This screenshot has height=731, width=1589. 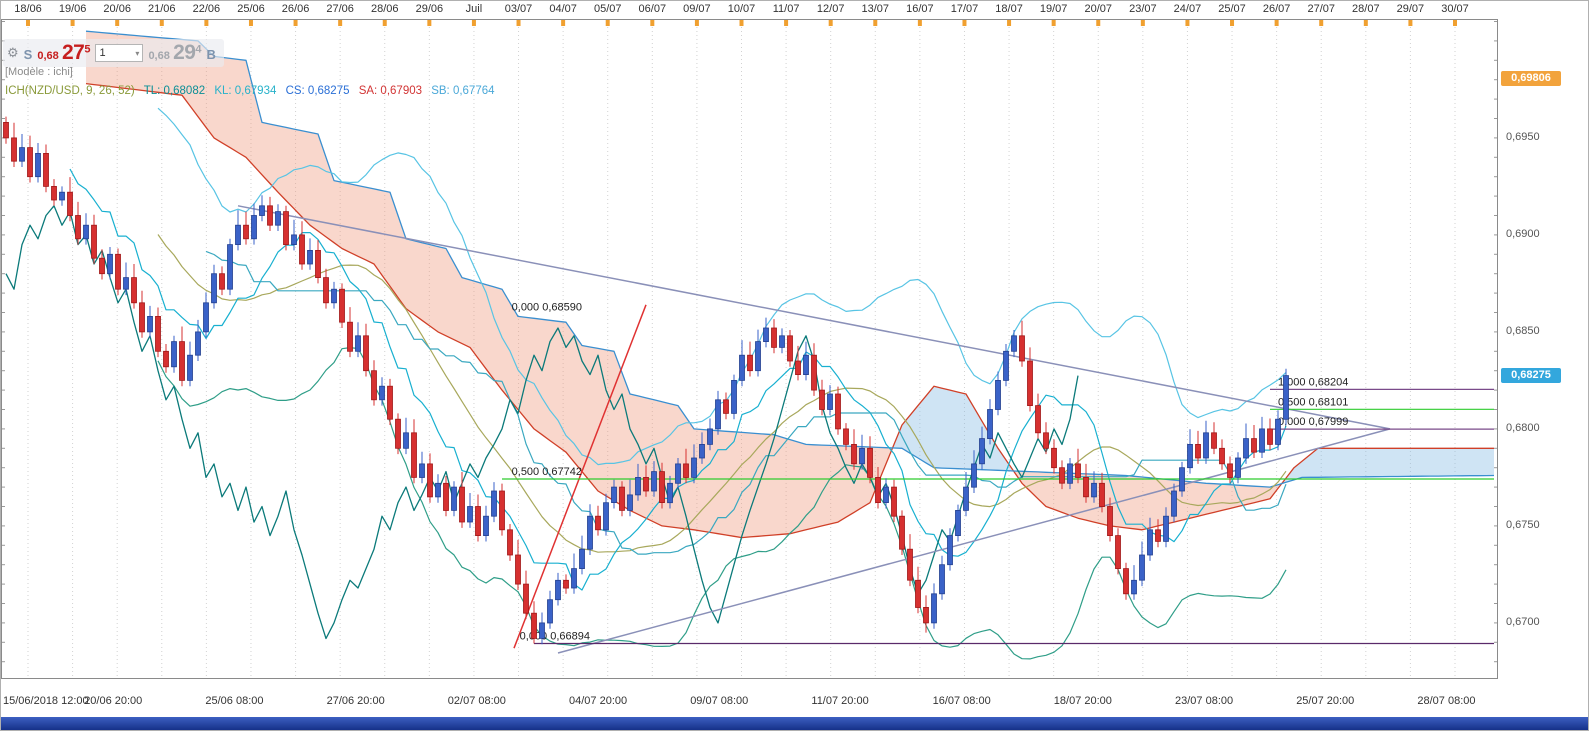 What do you see at coordinates (137, 53) in the screenshot?
I see `quantity-spinner-icon: ▾` at bounding box center [137, 53].